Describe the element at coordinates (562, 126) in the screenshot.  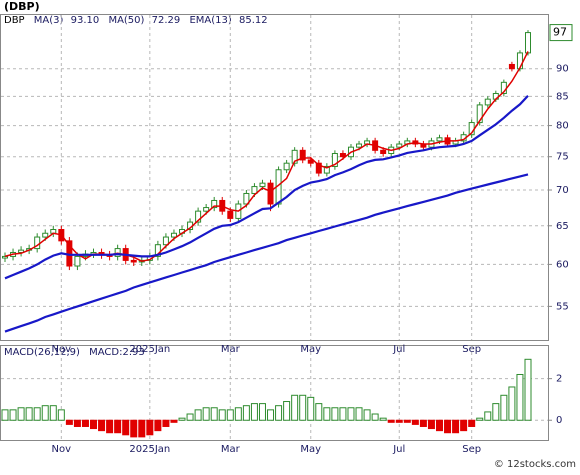
I see `y-tick-label: 80` at that location.